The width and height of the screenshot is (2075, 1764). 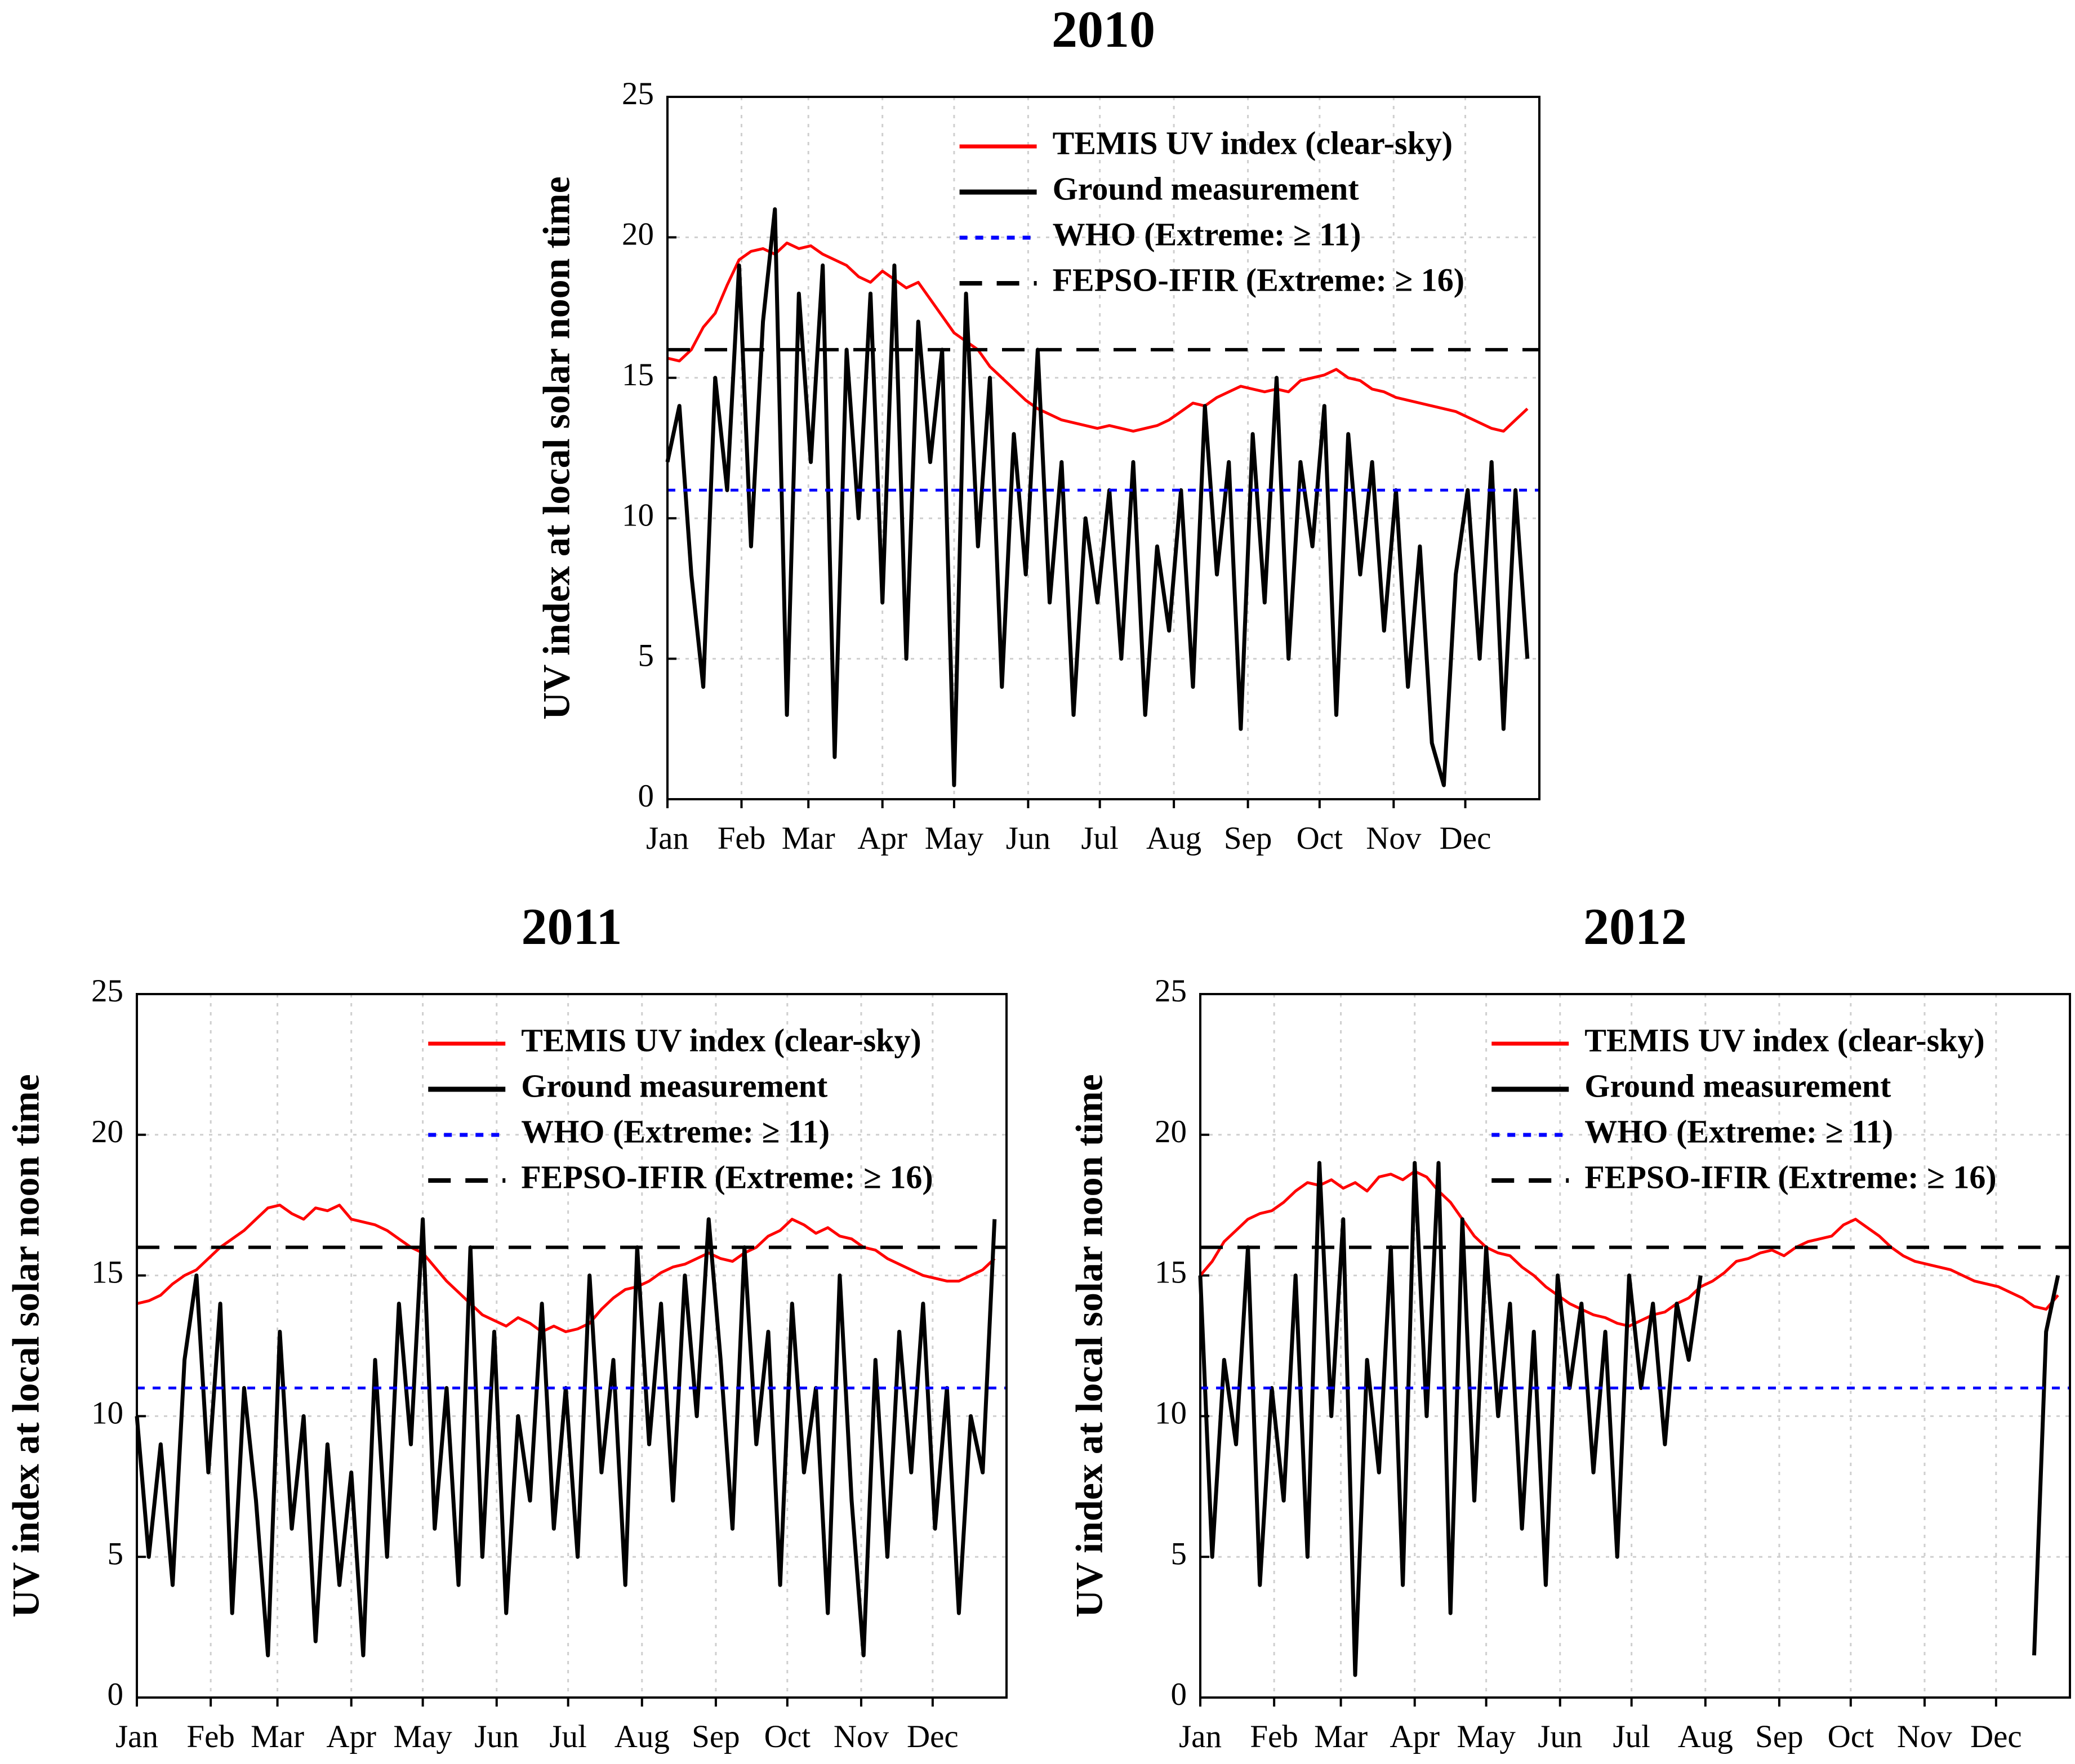 I want to click on chart-title: 2010, so click(x=1103, y=29).